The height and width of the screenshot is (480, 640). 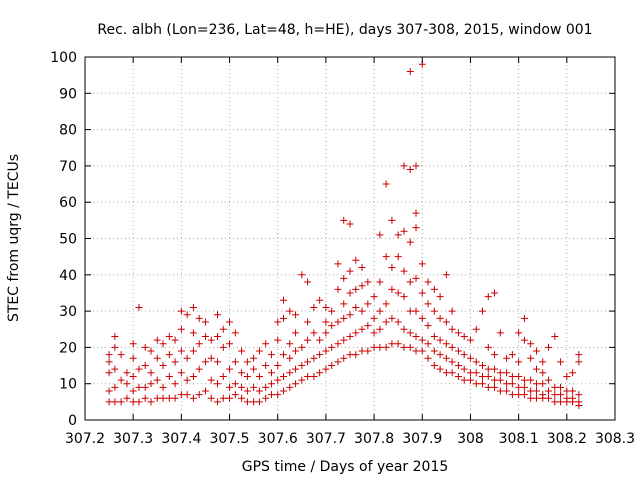 I want to click on y-tick-label: 40, so click(x=68, y=276).